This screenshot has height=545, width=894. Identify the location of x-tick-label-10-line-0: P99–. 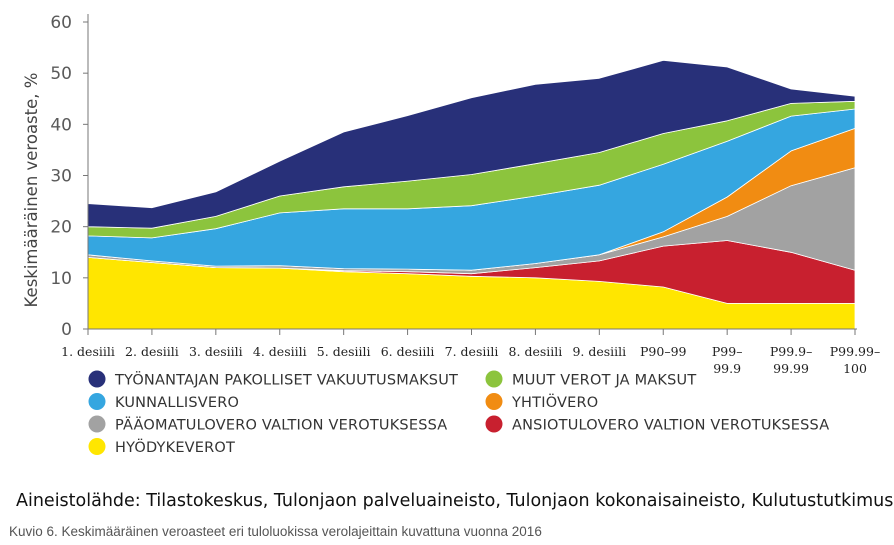
(727, 351).